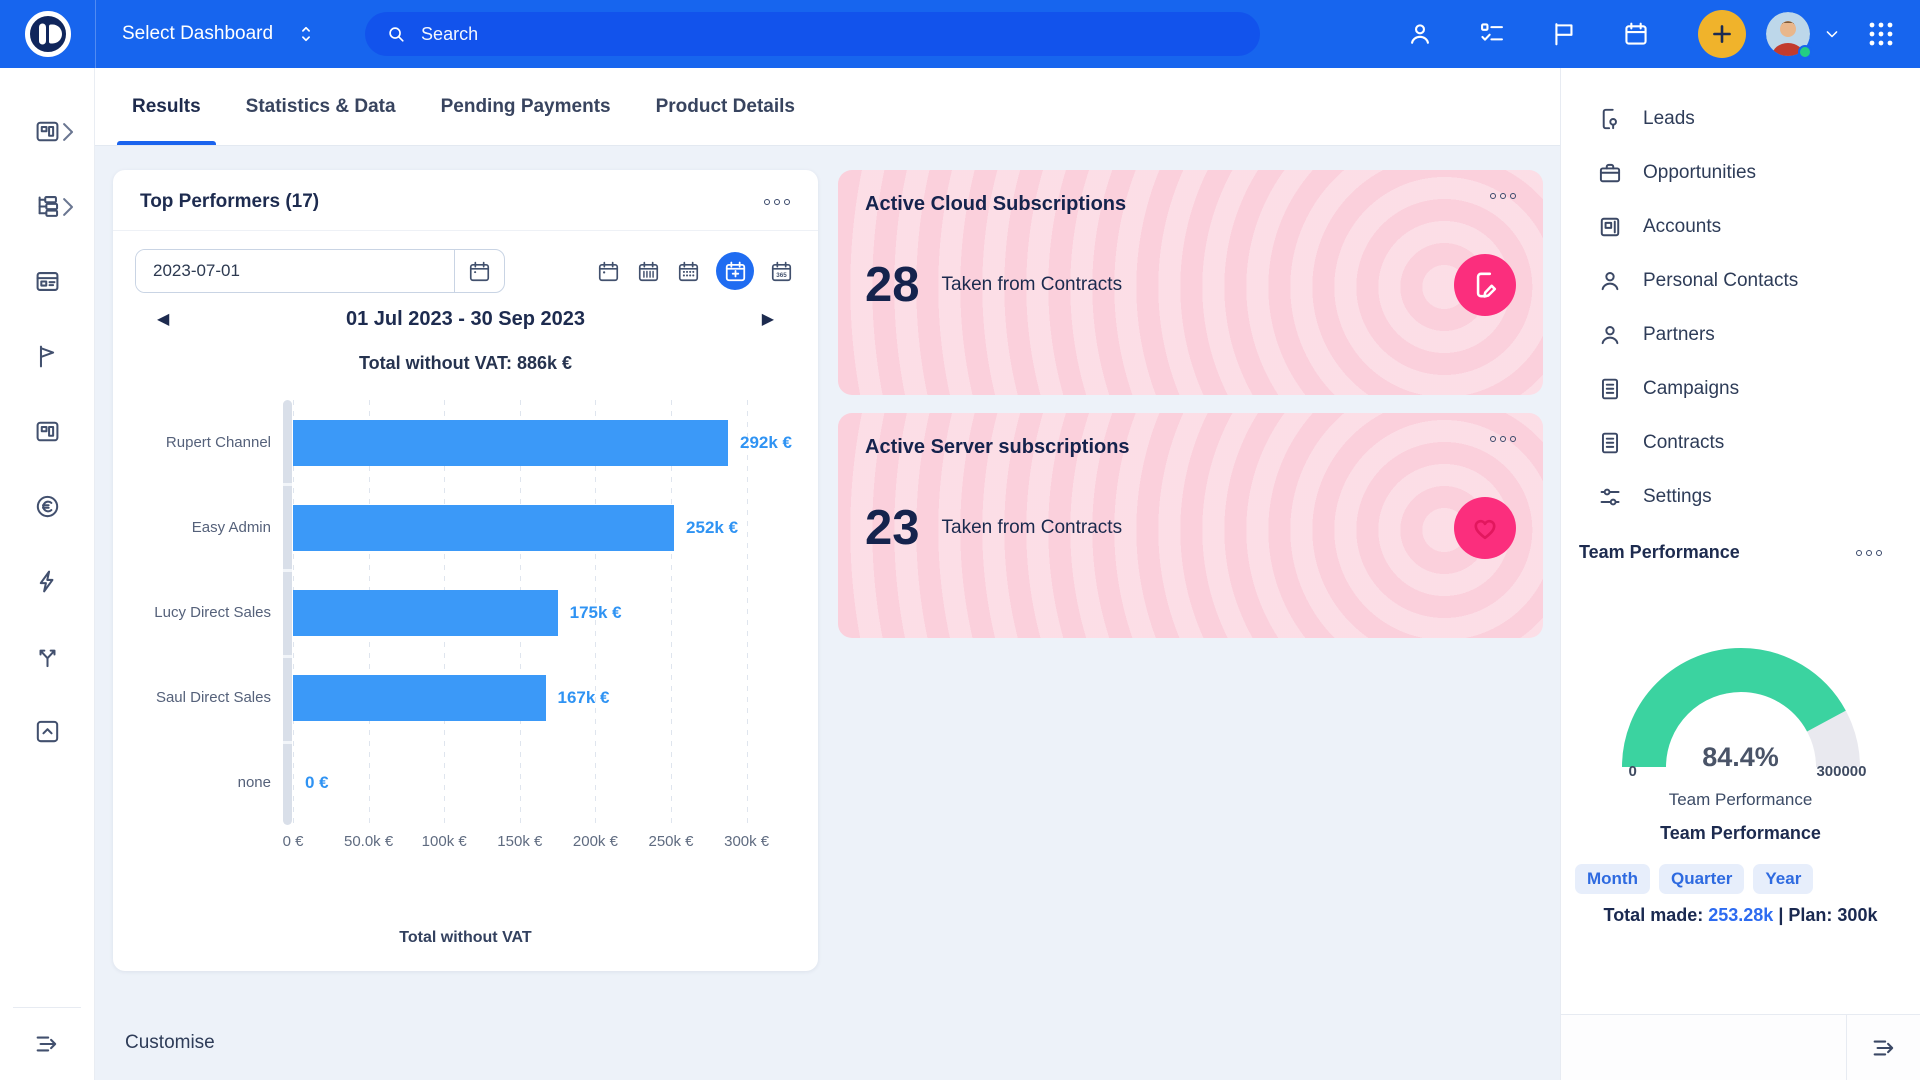  I want to click on gauge-chart: 84.4%, so click(1741, 710).